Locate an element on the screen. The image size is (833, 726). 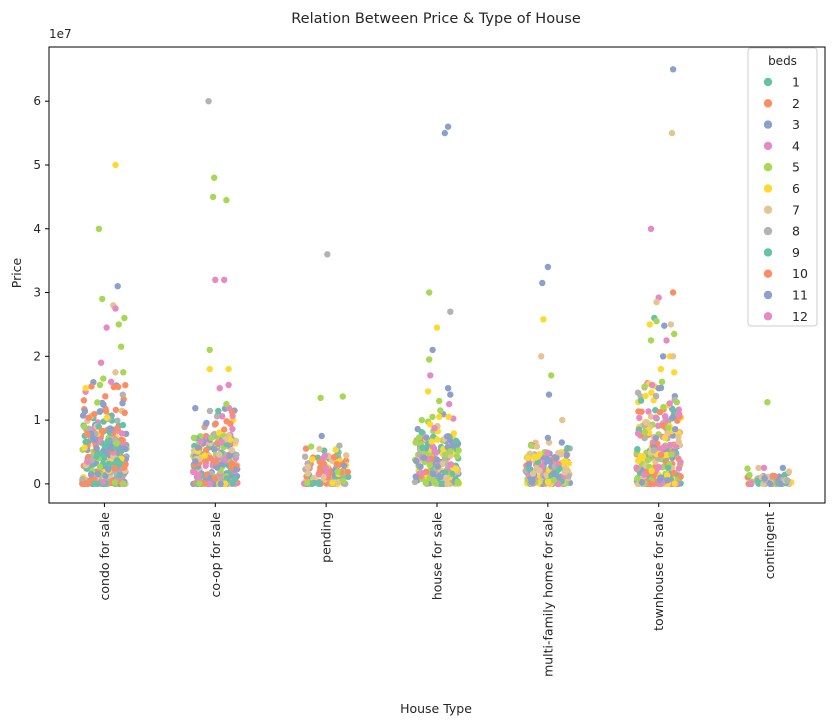
legend-marker is located at coordinates (768, 146).